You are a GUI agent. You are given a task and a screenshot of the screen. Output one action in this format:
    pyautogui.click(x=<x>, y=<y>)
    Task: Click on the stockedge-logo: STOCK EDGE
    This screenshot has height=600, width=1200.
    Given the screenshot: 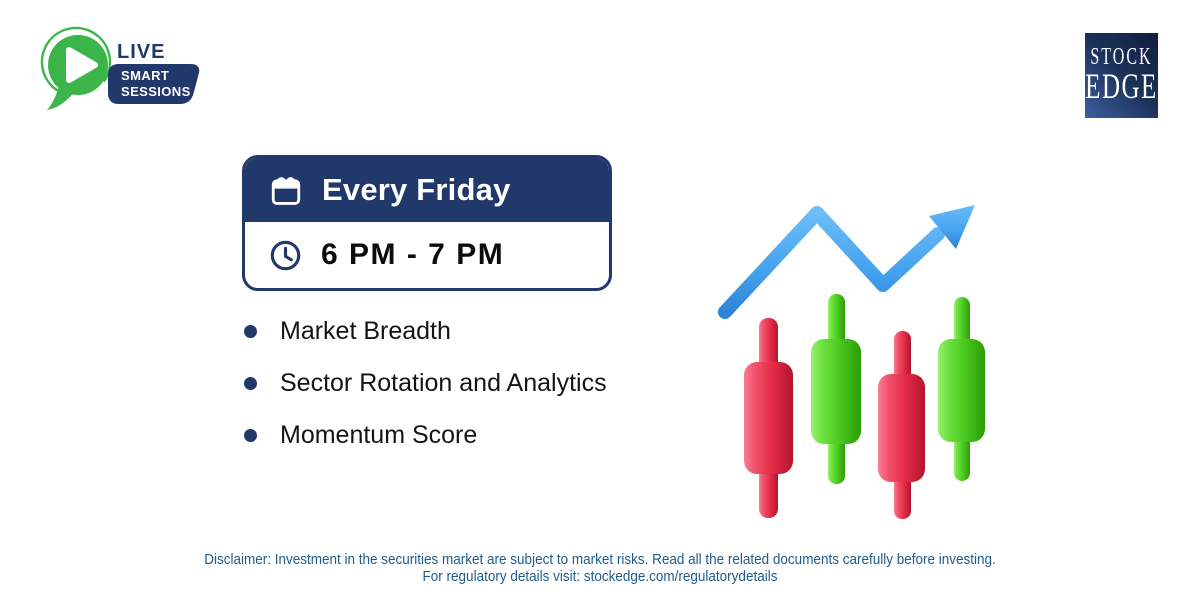 What is the action you would take?
    pyautogui.click(x=1121, y=75)
    